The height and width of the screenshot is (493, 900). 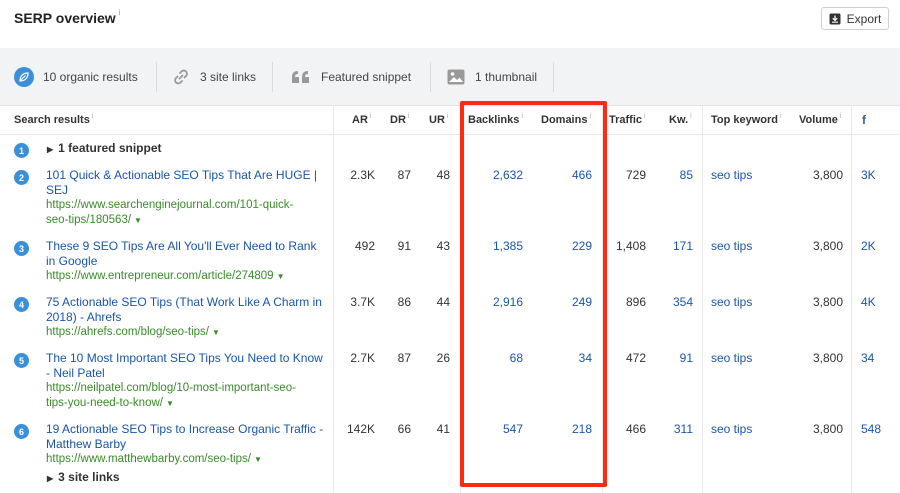 What do you see at coordinates (868, 302) in the screenshot?
I see `cell-facebook-shares: 4K` at bounding box center [868, 302].